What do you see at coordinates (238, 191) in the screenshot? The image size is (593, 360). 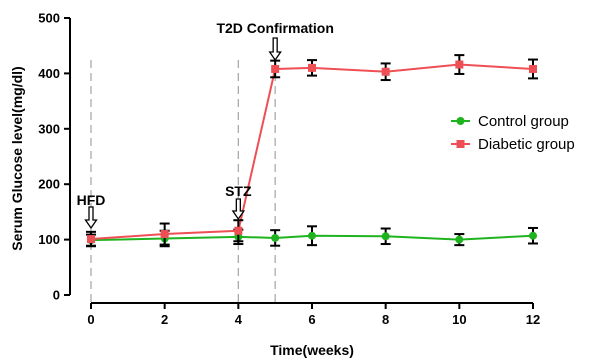 I see `annotation-label: STZ` at bounding box center [238, 191].